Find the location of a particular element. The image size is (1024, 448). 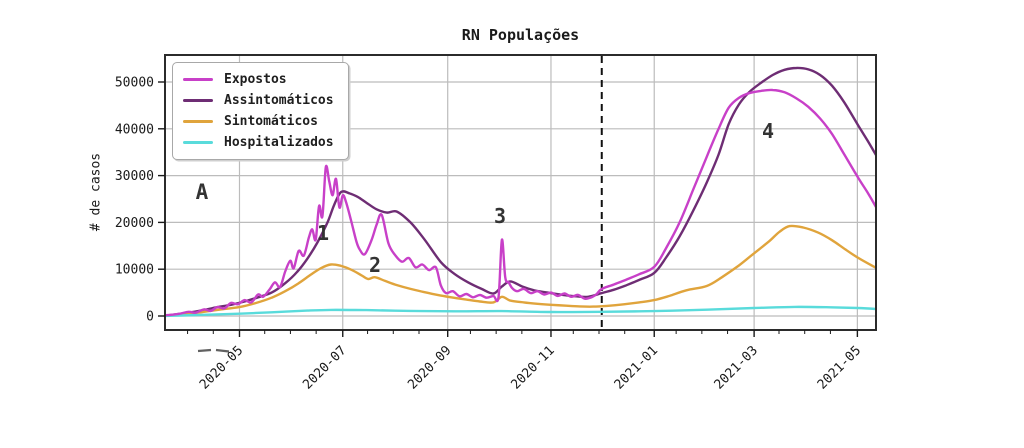

legend-label: Sintomáticos is located at coordinates (271, 121).